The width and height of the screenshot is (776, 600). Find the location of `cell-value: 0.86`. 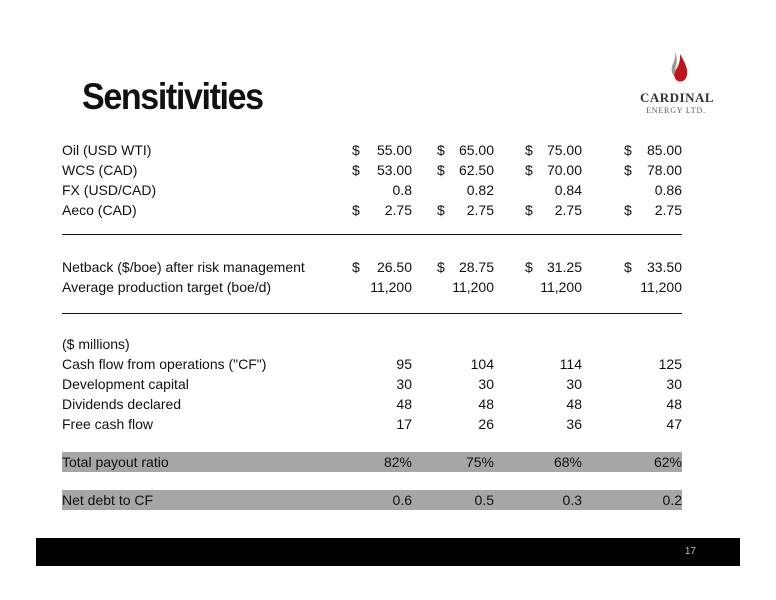

cell-value: 0.86 is located at coordinates (668, 190).